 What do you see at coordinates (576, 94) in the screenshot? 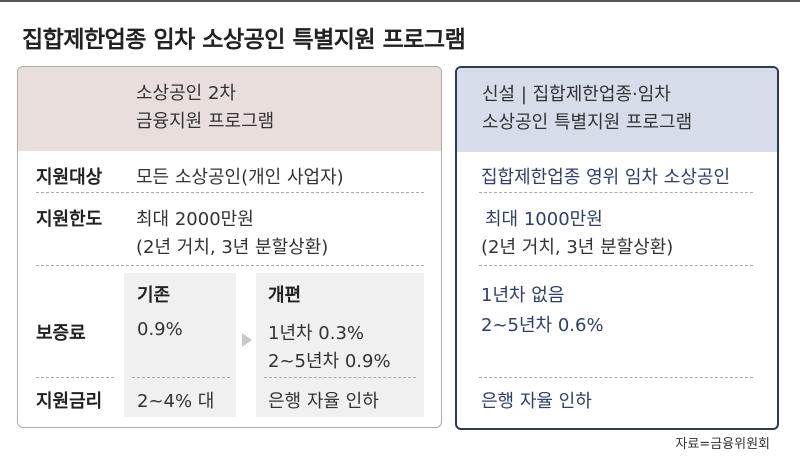
I see `new-program-title-line1: 신설 | 집합제한업종·임차` at bounding box center [576, 94].